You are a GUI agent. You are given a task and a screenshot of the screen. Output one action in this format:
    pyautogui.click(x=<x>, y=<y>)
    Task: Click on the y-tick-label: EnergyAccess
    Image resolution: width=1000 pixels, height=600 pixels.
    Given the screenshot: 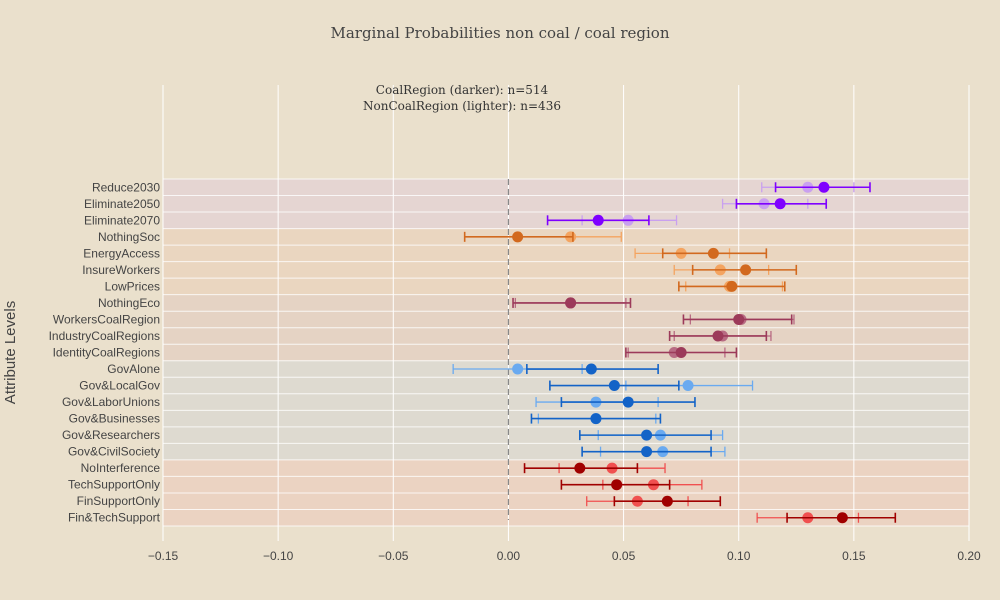 What is the action you would take?
    pyautogui.click(x=121, y=253)
    